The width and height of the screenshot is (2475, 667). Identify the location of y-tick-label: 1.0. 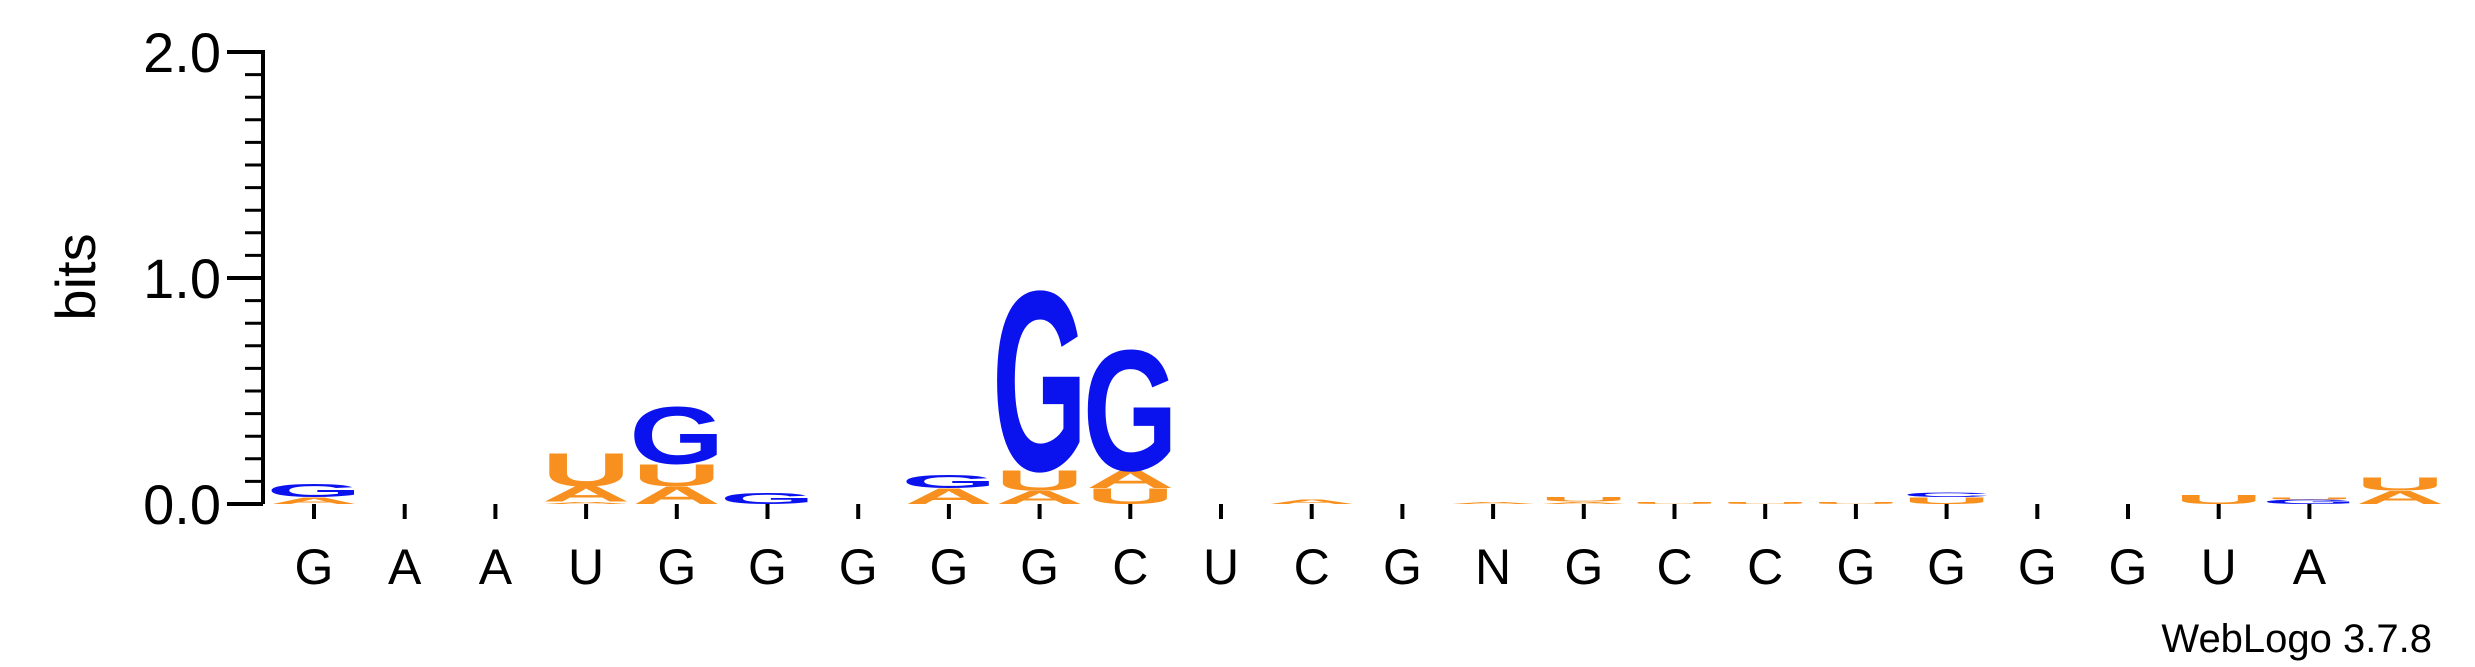
(182, 278).